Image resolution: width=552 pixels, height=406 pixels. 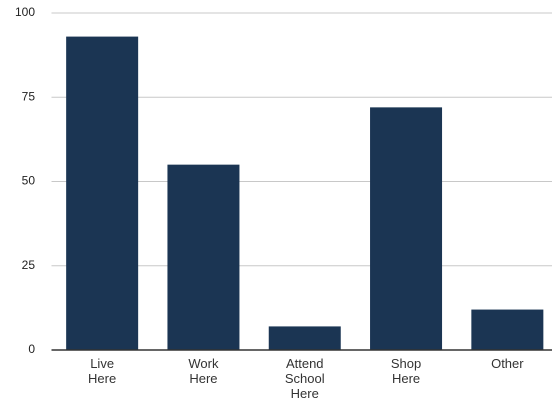 What do you see at coordinates (29, 181) in the screenshot?
I see `y-tick-label: 50` at bounding box center [29, 181].